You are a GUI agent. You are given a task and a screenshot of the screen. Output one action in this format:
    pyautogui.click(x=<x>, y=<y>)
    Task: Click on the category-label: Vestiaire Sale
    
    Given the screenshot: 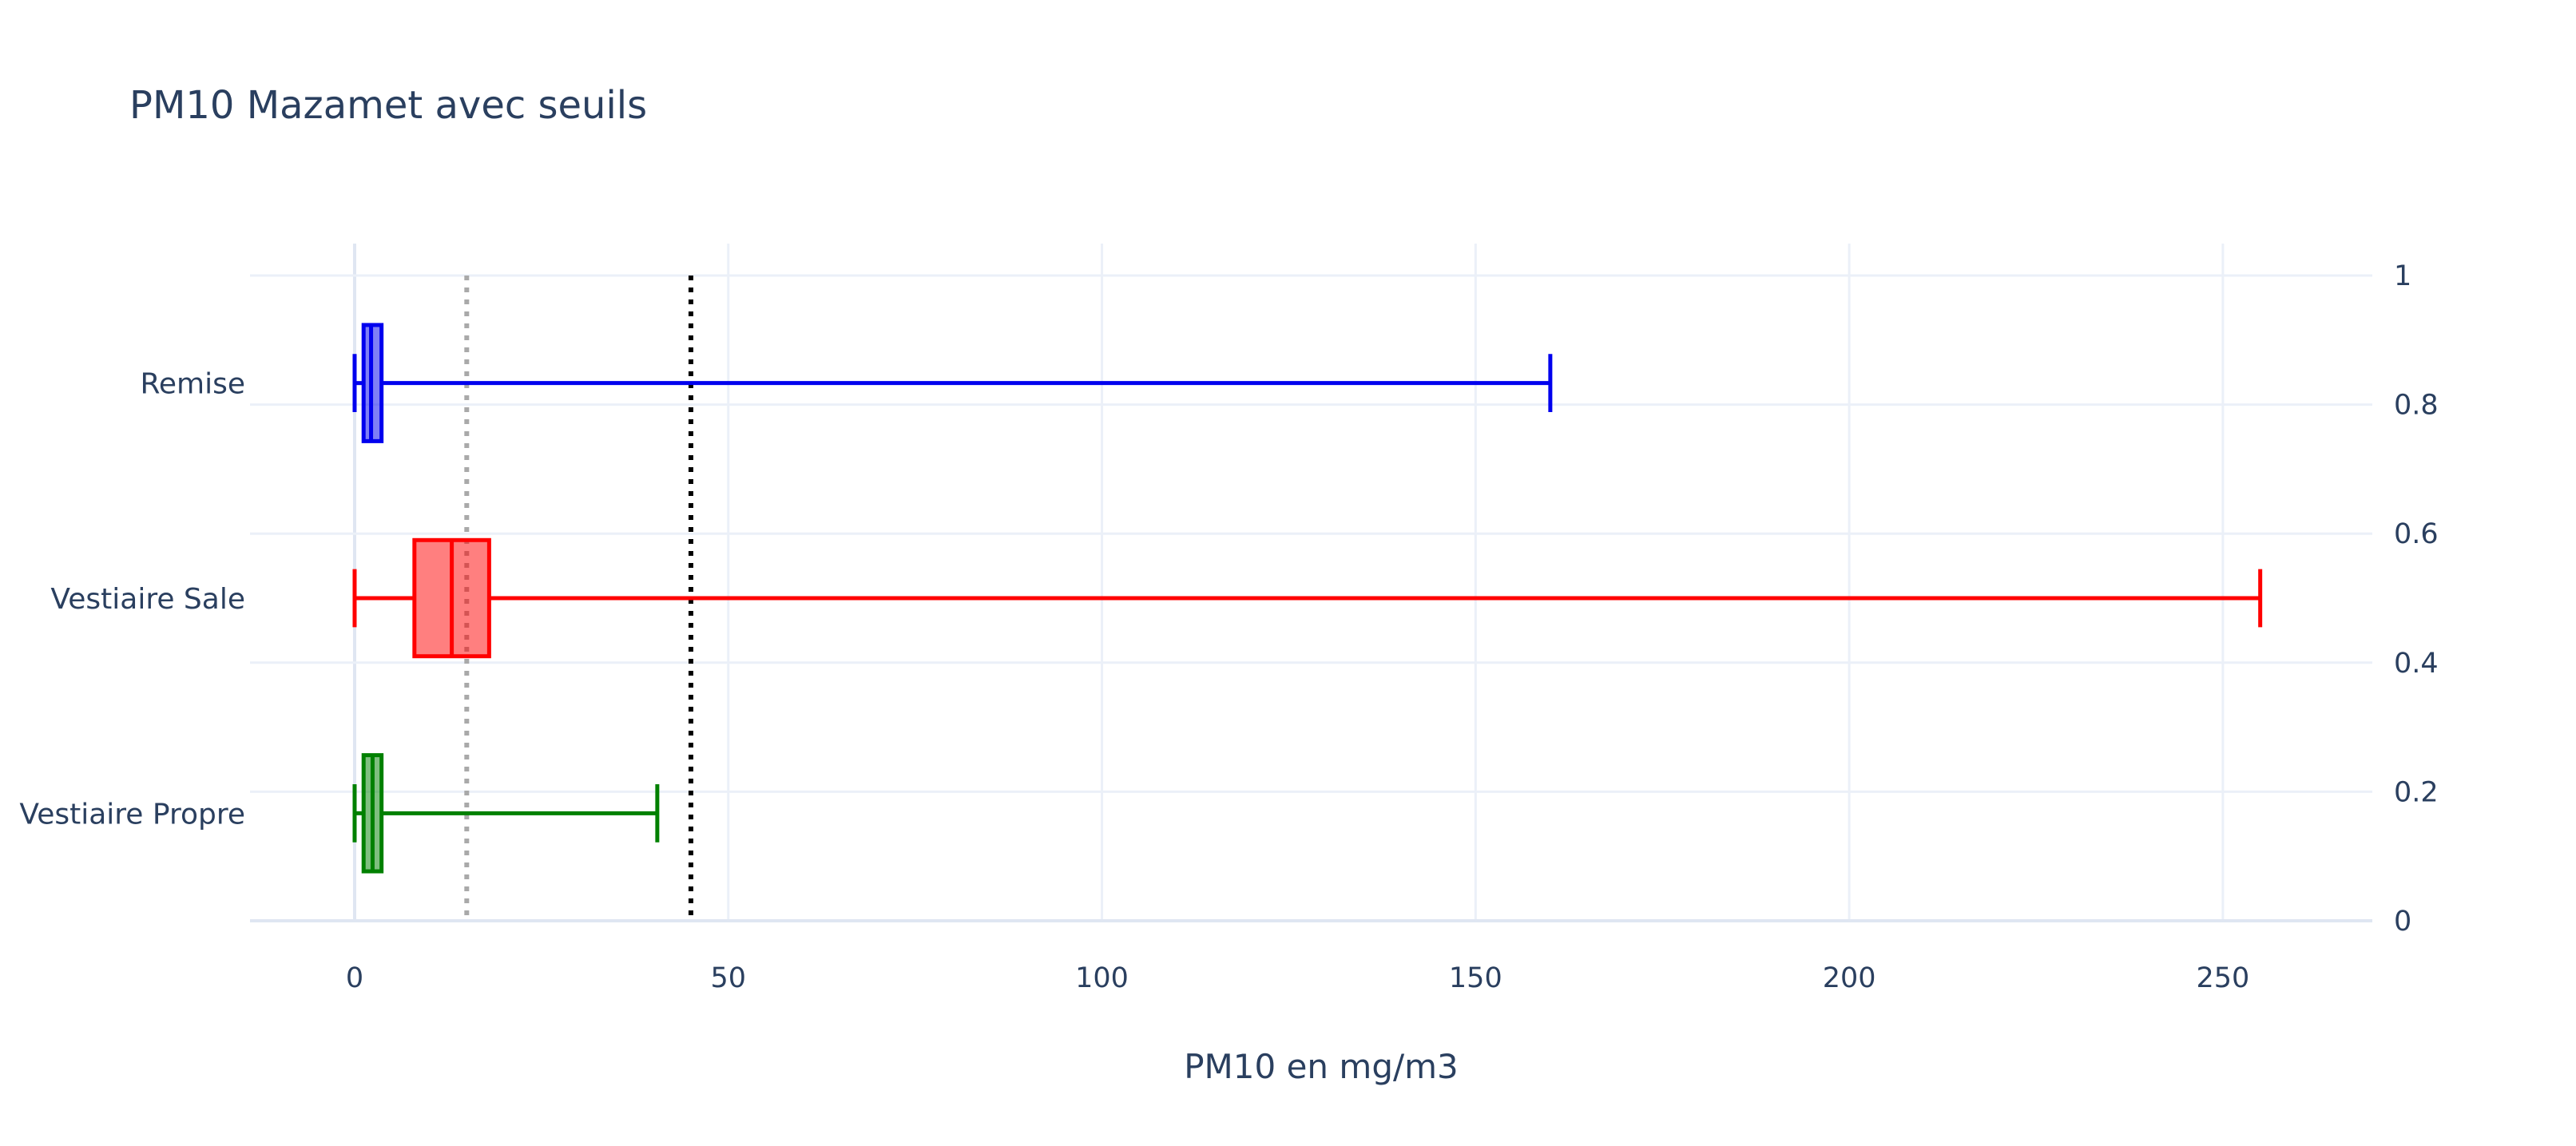 What is the action you would take?
    pyautogui.click(x=147, y=599)
    